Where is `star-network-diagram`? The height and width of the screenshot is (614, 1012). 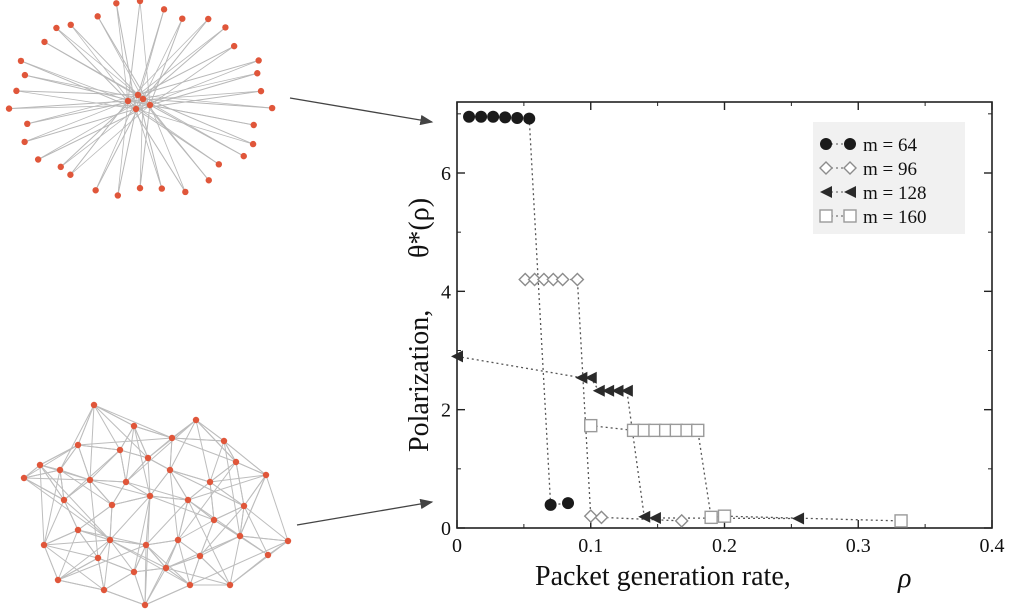 star-network-diagram is located at coordinates (140, 99).